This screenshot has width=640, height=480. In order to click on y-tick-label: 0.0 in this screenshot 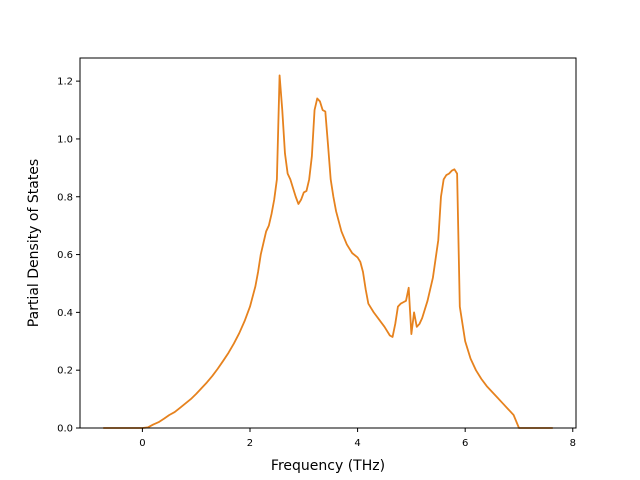, I will do `click(65, 429)`.